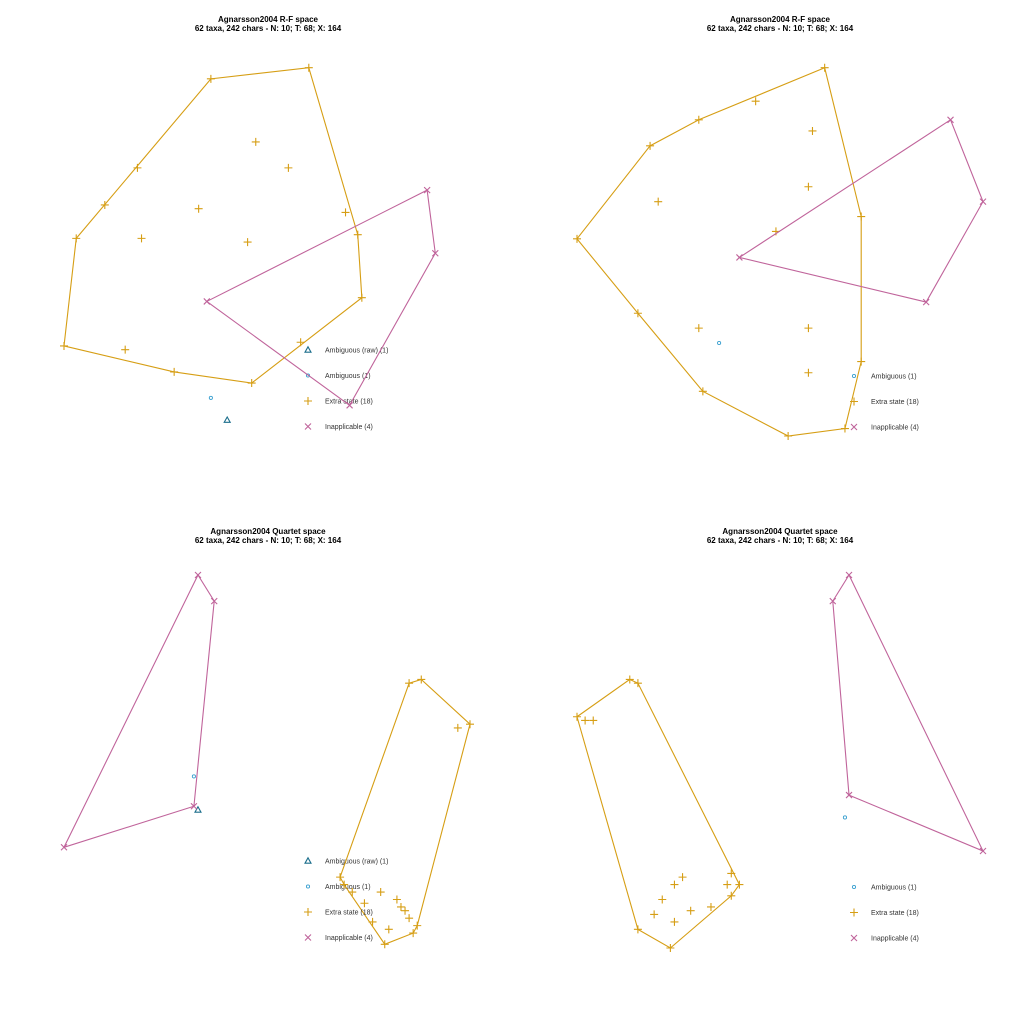 Image resolution: width=1024 pixels, height=1024 pixels. I want to click on series-triangle, so click(227, 419).